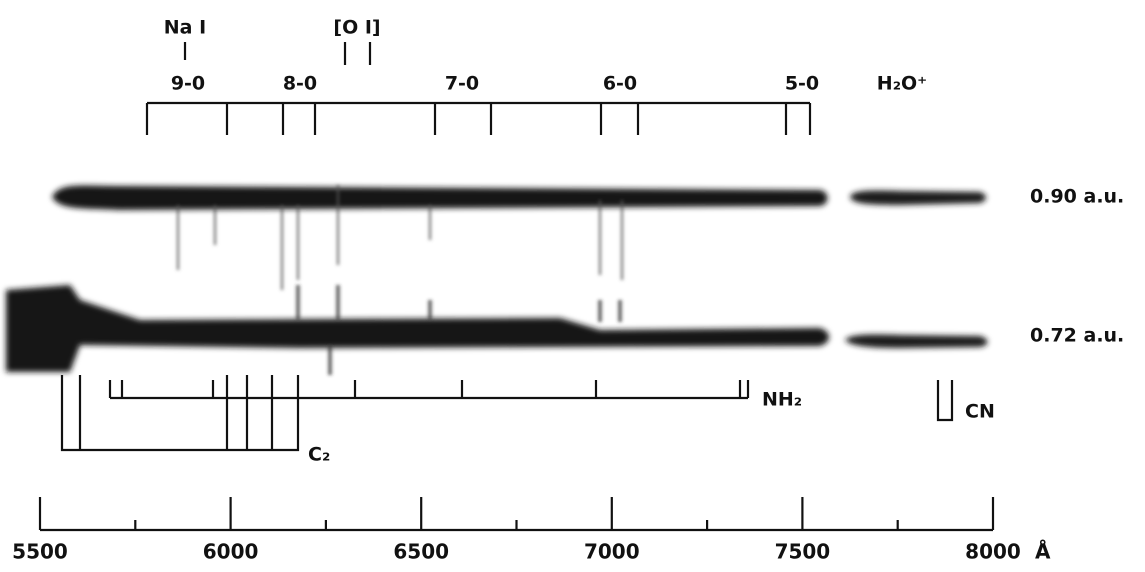 Image resolution: width=1145 pixels, height=572 pixels. I want to click on band-label: 9-0, so click(188, 84).